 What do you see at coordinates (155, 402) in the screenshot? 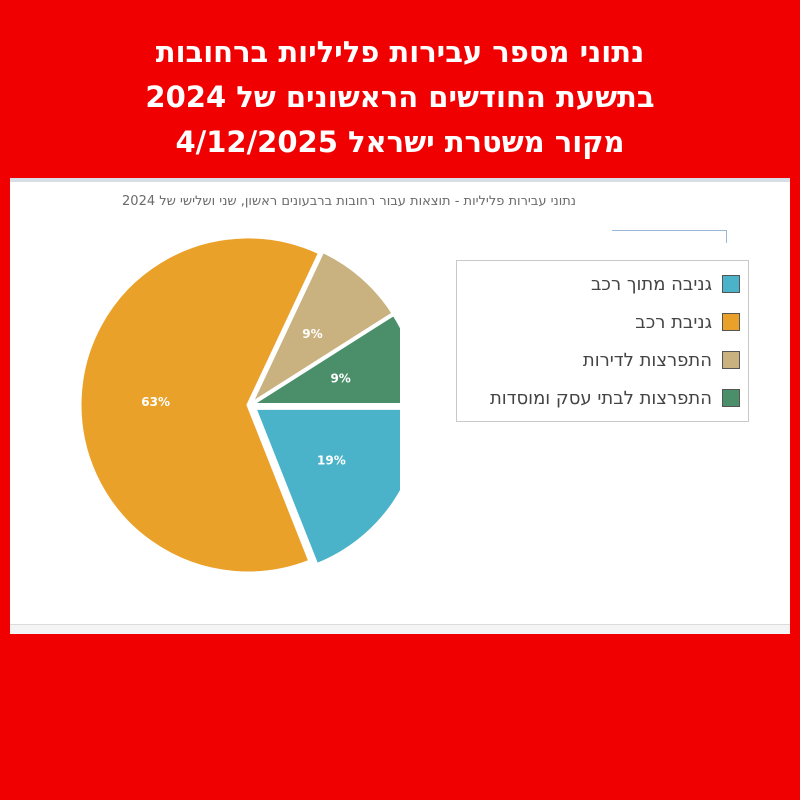
I see `pie-slice-label-1: 63%` at bounding box center [155, 402].